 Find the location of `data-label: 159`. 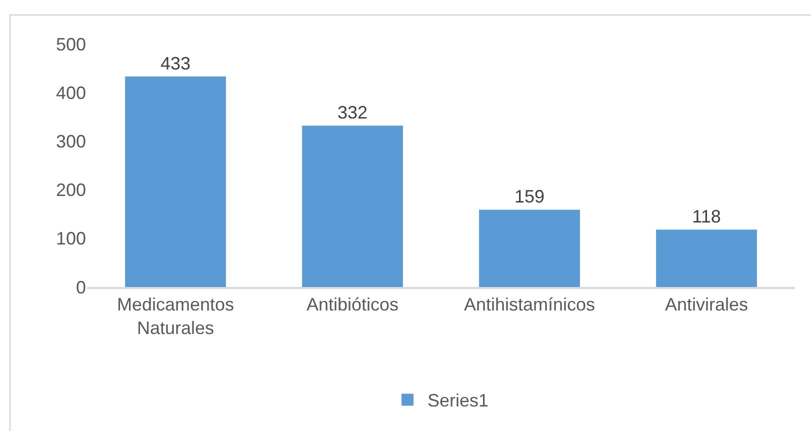

data-label: 159 is located at coordinates (529, 196).